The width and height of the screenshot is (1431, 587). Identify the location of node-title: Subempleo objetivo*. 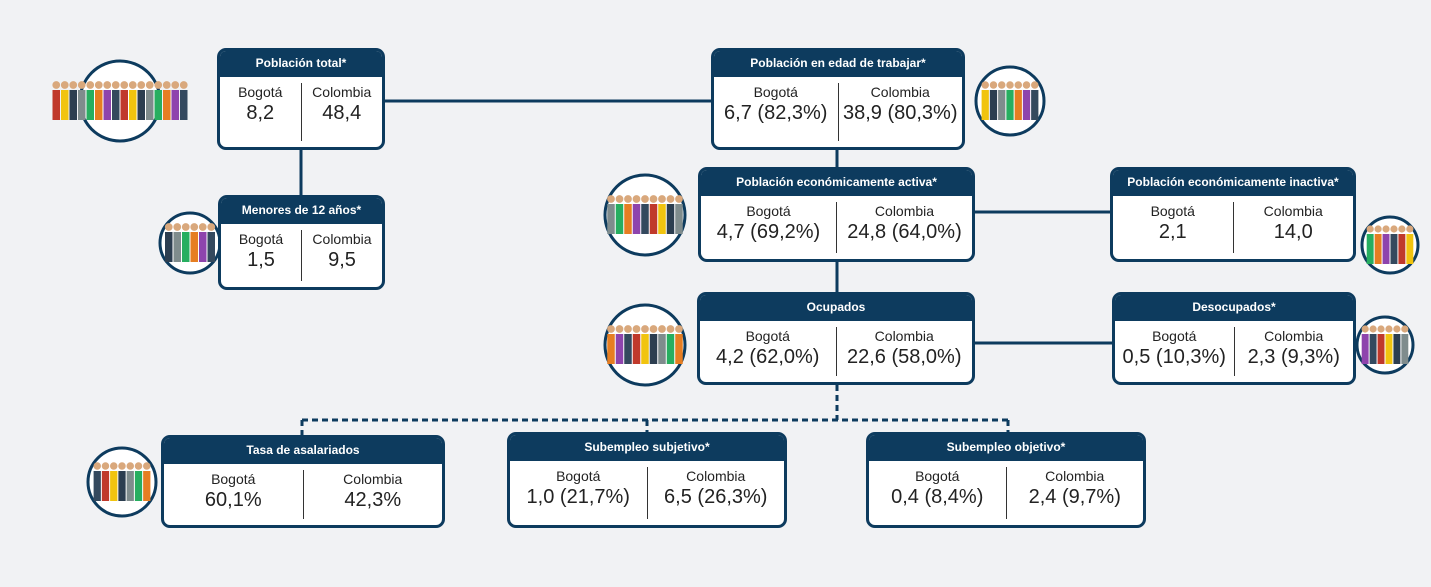
(1006, 448).